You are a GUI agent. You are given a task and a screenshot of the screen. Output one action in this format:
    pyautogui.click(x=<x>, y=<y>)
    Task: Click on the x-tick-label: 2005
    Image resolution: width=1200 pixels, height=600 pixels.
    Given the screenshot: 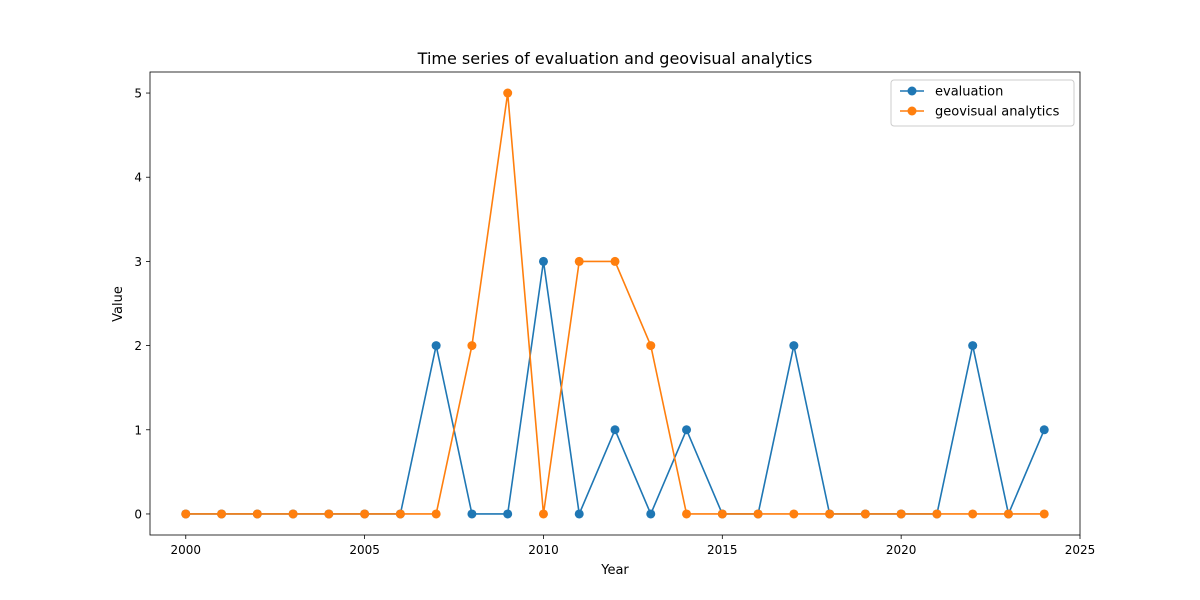 What is the action you would take?
    pyautogui.click(x=364, y=550)
    